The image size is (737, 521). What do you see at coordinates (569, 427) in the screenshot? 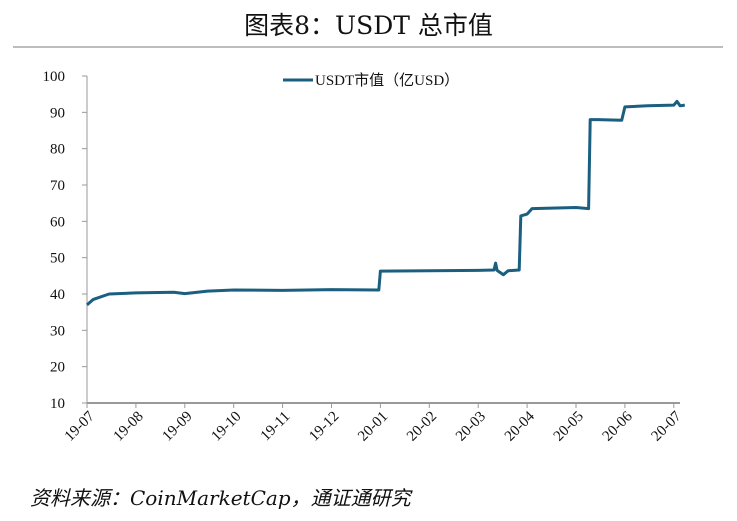
I see `x-tick-label: 20-05` at bounding box center [569, 427].